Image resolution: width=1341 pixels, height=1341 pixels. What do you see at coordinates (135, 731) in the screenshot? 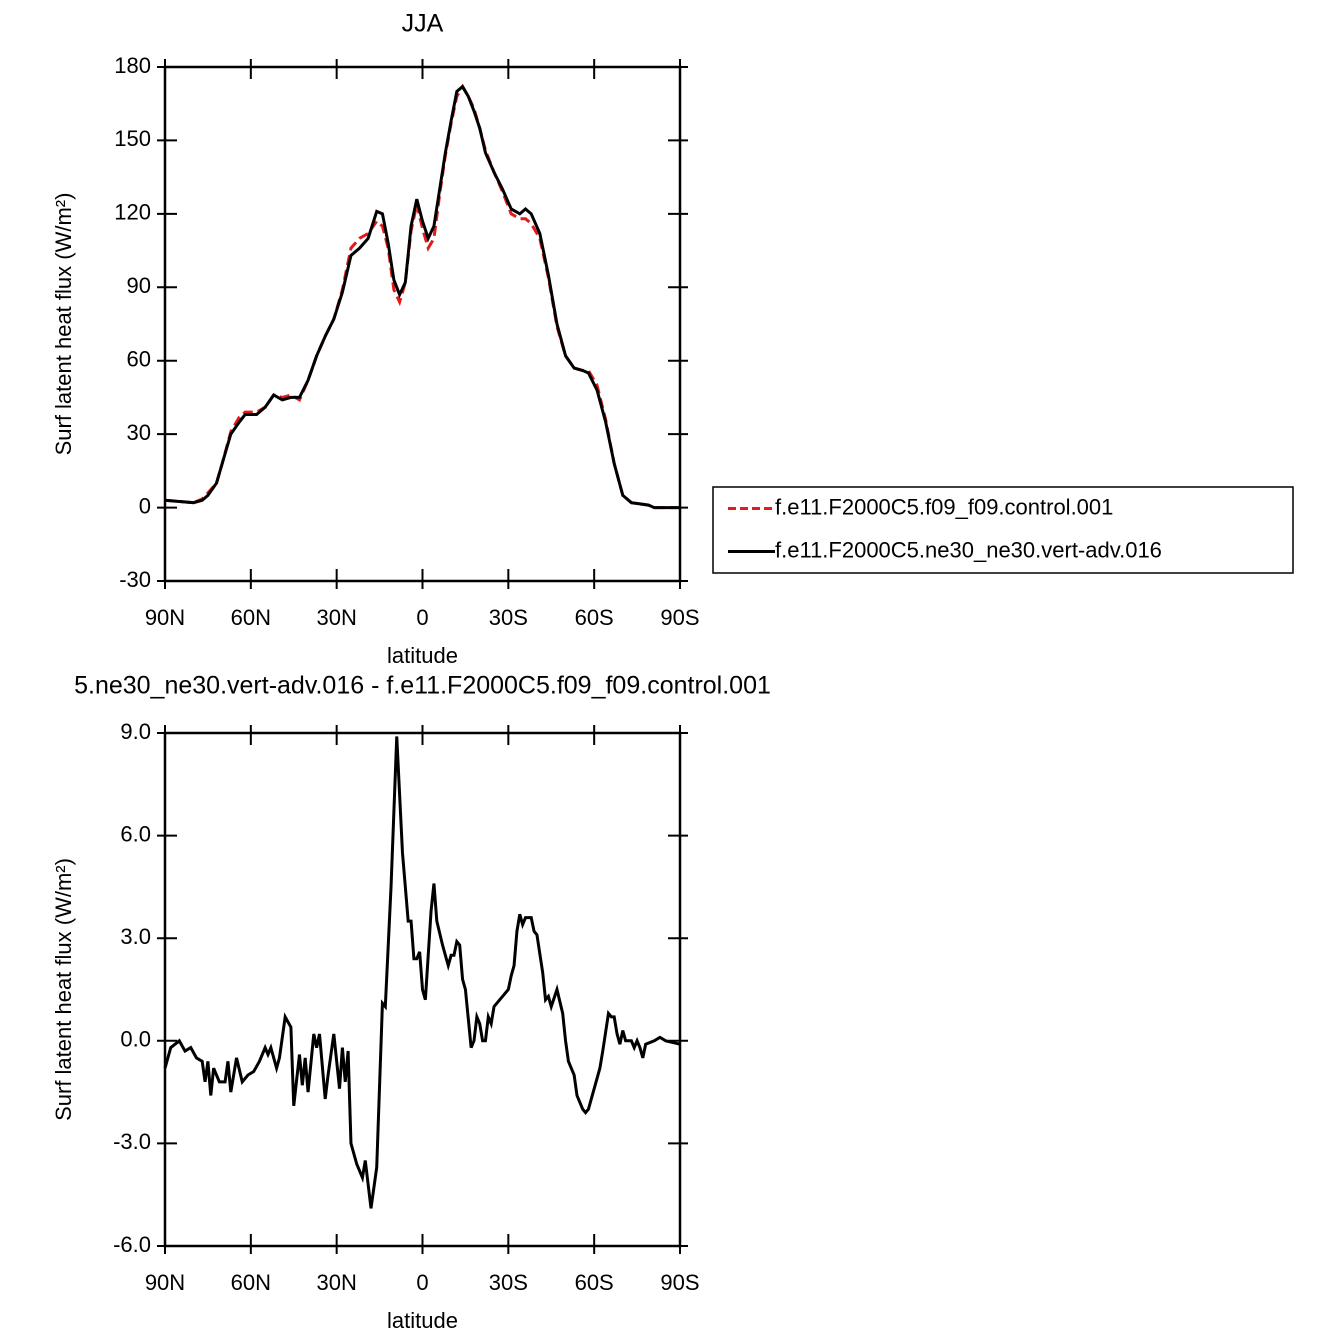
I see `y-tick-label: 9.0` at bounding box center [135, 731].